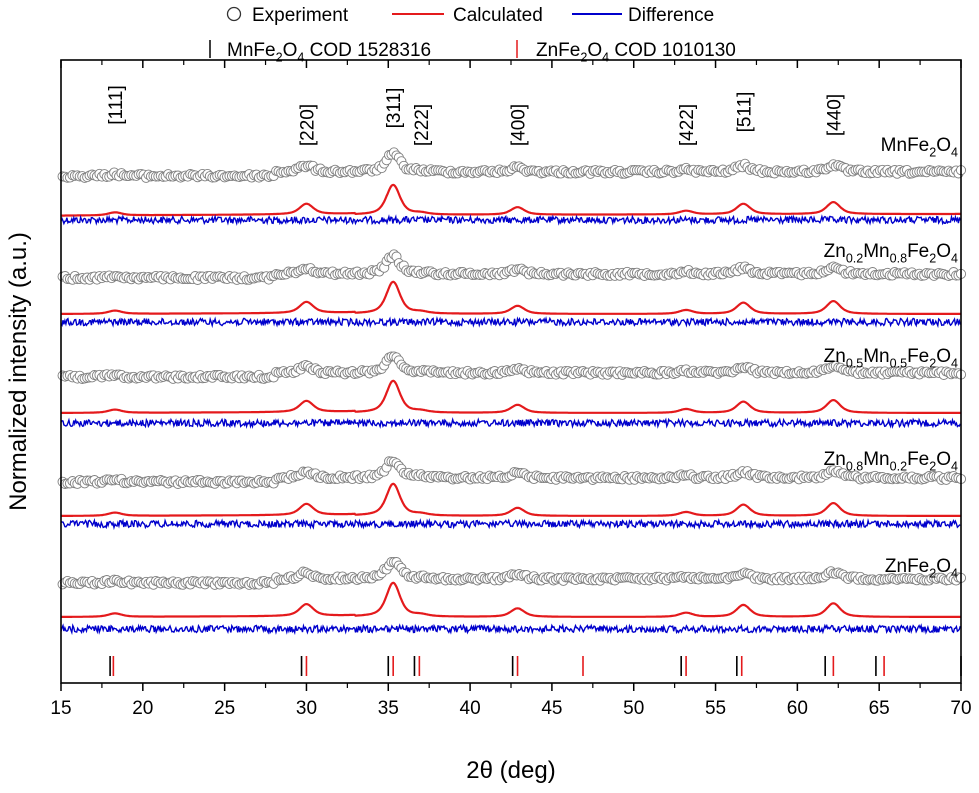 Image resolution: width=979 pixels, height=793 pixels. I want to click on legend-label-znfe2o4-cod: ZnFe2O4 COD 1010130, so click(636, 52).